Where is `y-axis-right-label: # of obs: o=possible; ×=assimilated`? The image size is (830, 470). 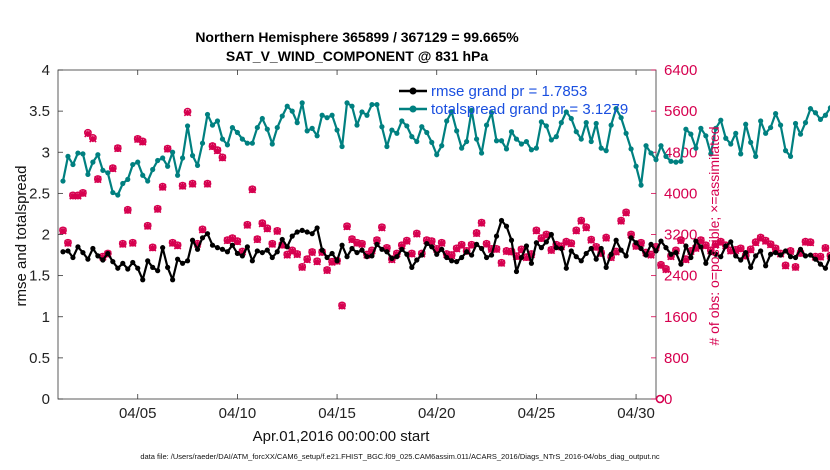 y-axis-right-label: # of obs: o=possible; ×=assimilated is located at coordinates (714, 235).